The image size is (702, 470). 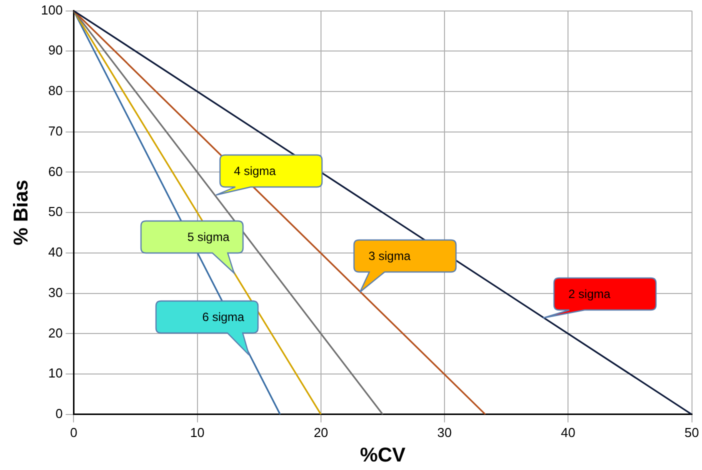 What do you see at coordinates (59, 413) in the screenshot?
I see `y-tick-label: 0` at bounding box center [59, 413].